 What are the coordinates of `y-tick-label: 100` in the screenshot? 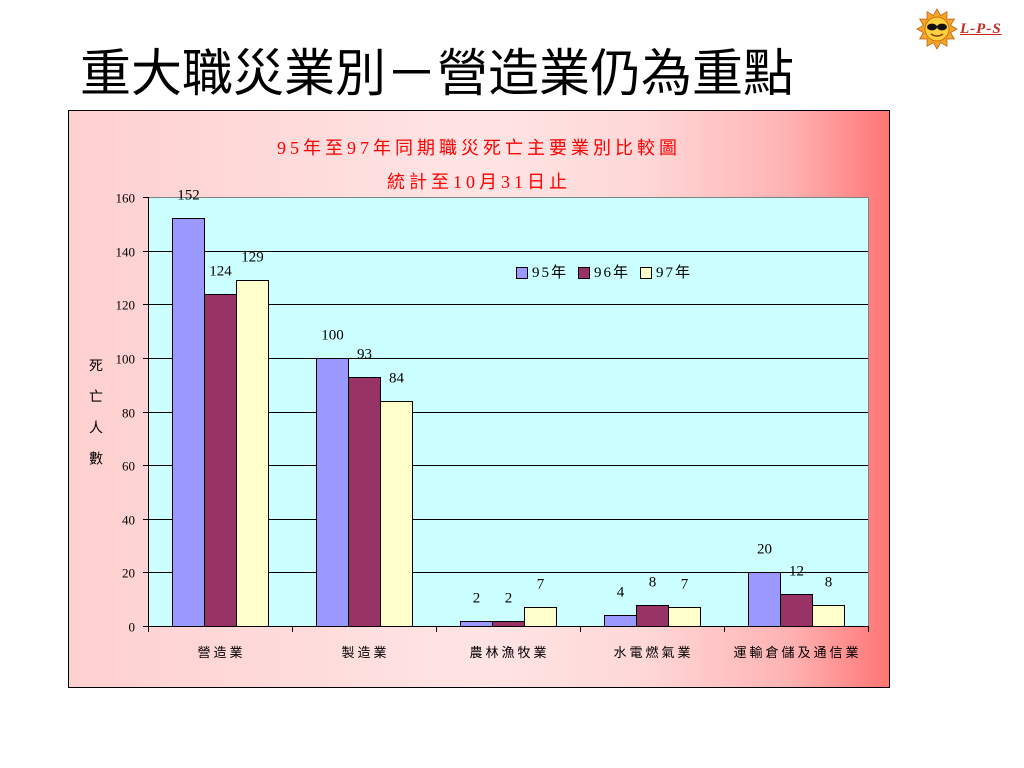 It's located at (126, 359).